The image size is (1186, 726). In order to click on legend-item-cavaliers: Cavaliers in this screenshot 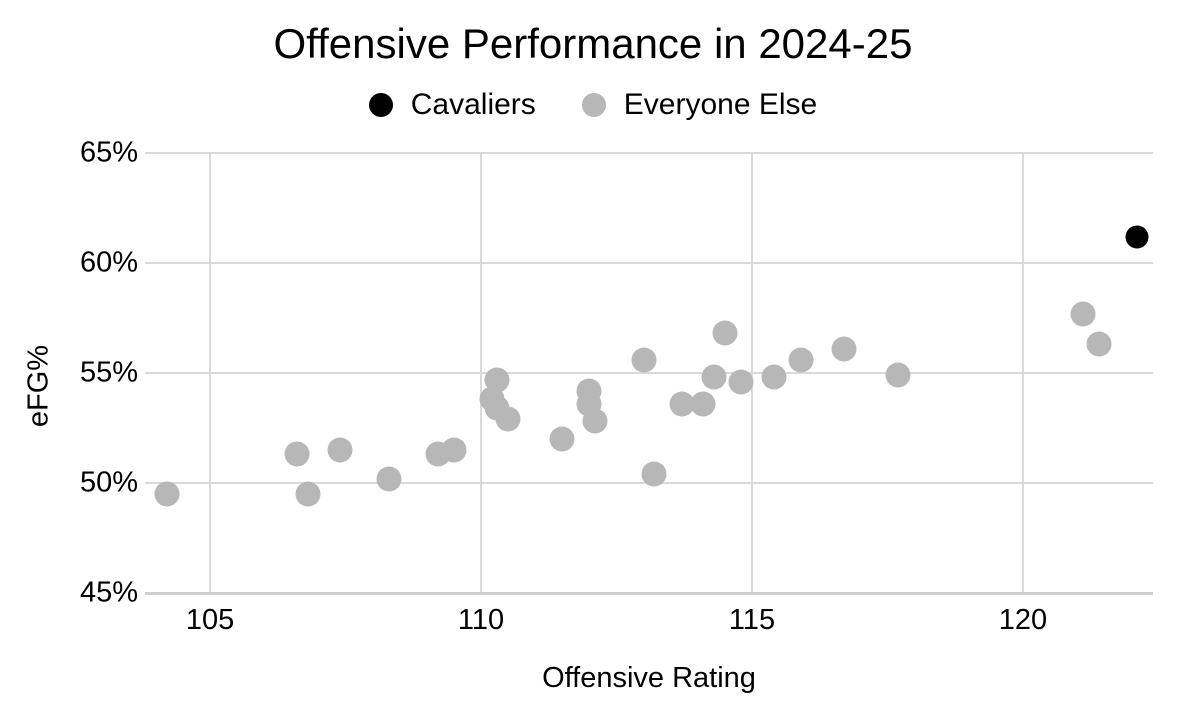, I will do `click(452, 105)`.